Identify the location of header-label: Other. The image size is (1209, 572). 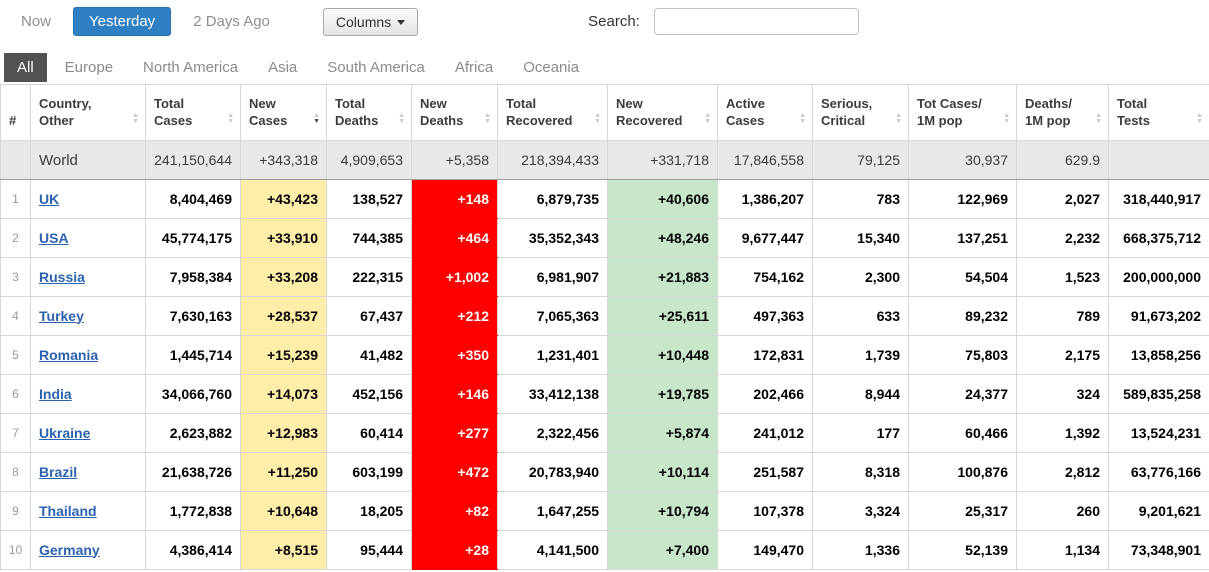
(56, 120).